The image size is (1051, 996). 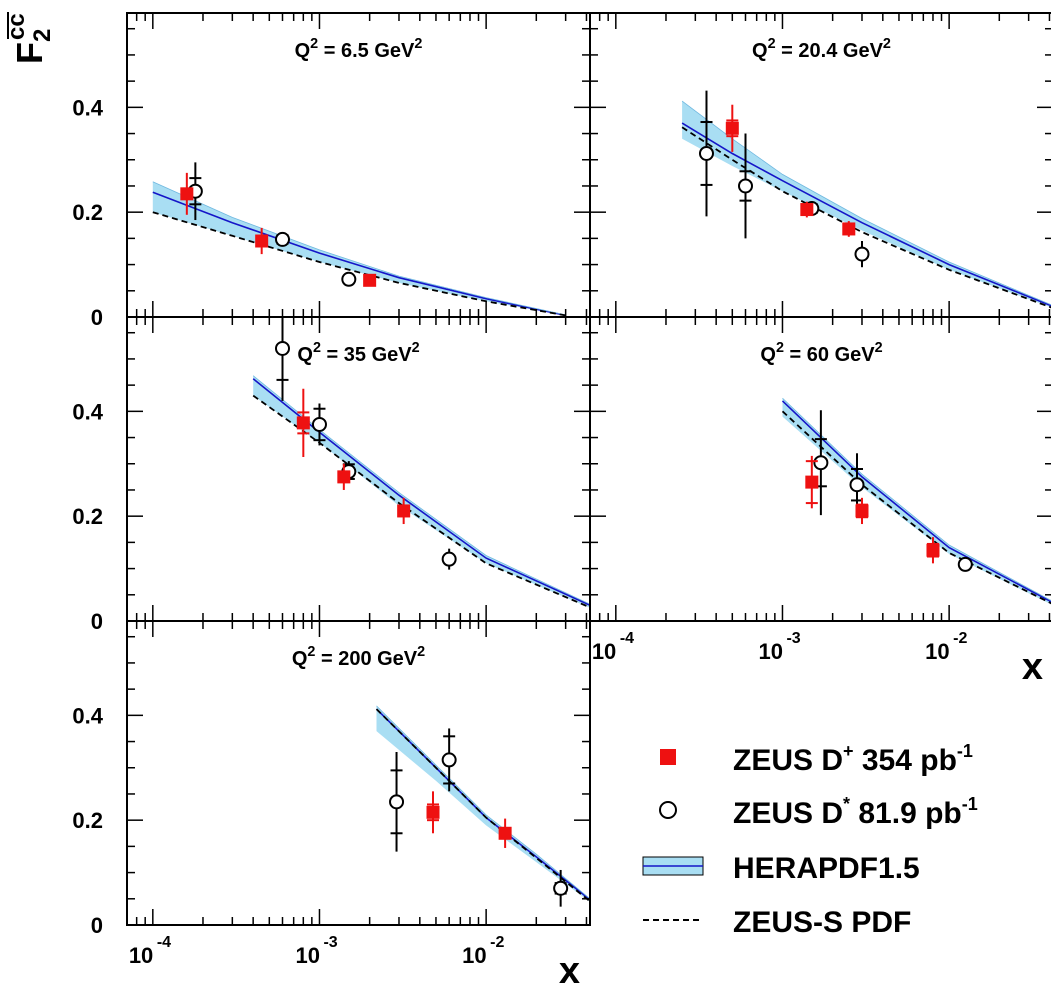 I want to click on legend-item-zeuss: ZEUS-S PDF, so click(x=777, y=922).